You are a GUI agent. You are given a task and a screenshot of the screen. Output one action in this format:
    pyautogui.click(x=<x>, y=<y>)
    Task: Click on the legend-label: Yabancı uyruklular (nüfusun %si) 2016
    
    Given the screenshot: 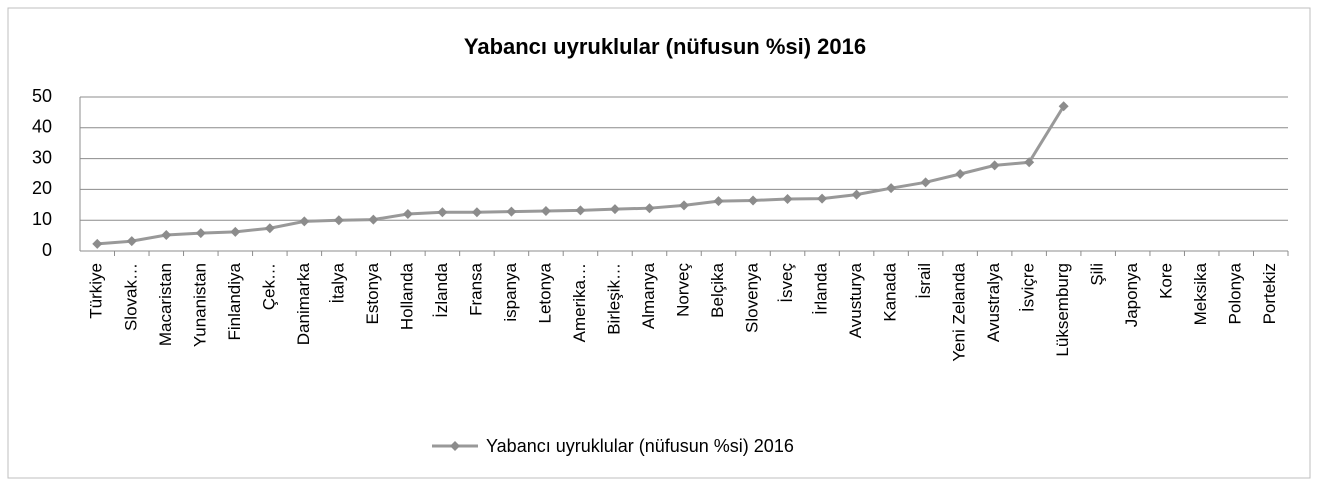 What is the action you would take?
    pyautogui.click(x=640, y=446)
    